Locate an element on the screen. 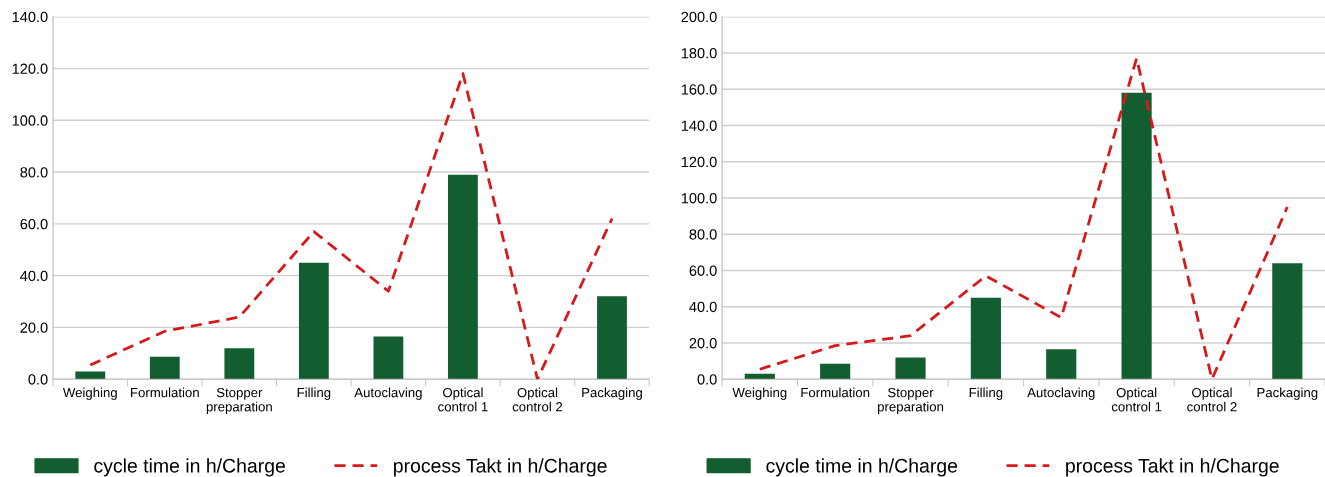 This screenshot has height=477, width=1325. y-tick-label: 200.0 is located at coordinates (699, 17).